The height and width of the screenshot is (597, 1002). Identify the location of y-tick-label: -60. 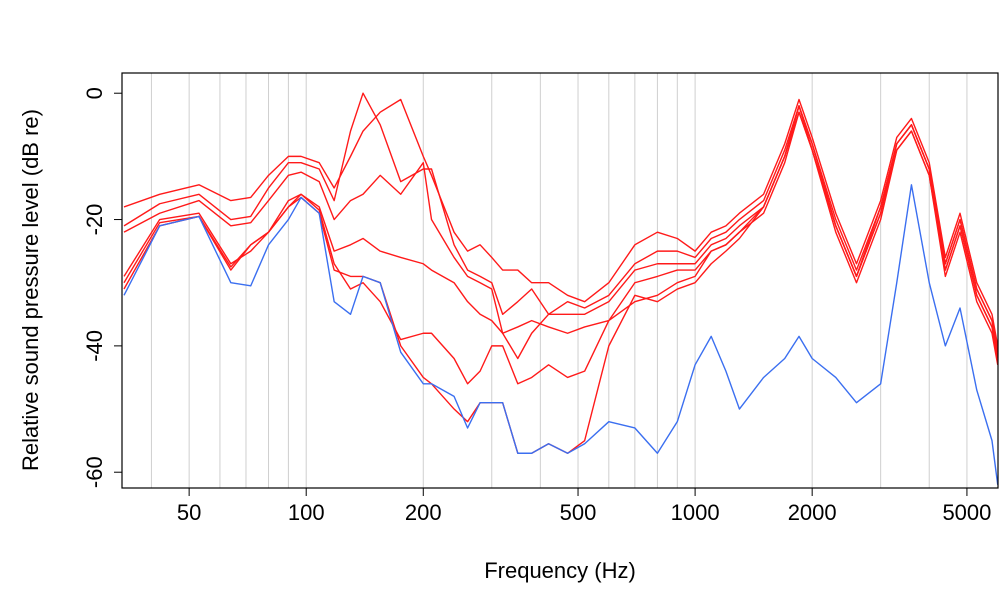
(94, 472).